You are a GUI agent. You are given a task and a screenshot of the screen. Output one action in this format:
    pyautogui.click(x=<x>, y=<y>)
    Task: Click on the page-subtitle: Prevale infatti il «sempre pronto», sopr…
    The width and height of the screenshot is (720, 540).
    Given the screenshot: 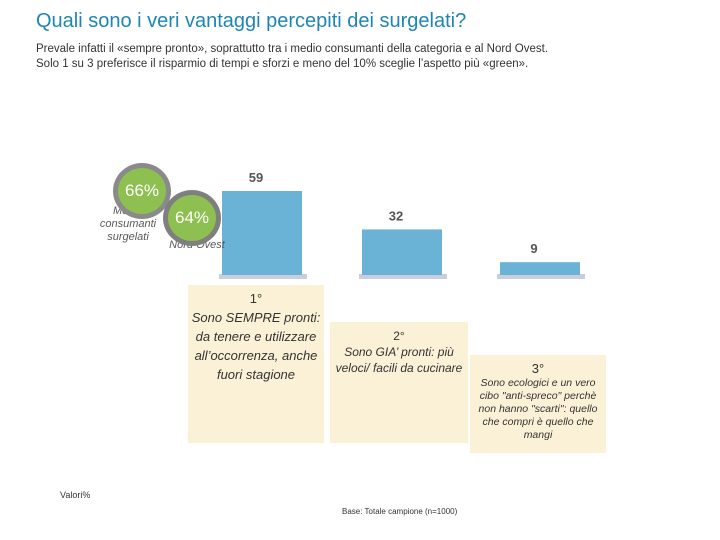 What is the action you would take?
    pyautogui.click(x=361, y=57)
    